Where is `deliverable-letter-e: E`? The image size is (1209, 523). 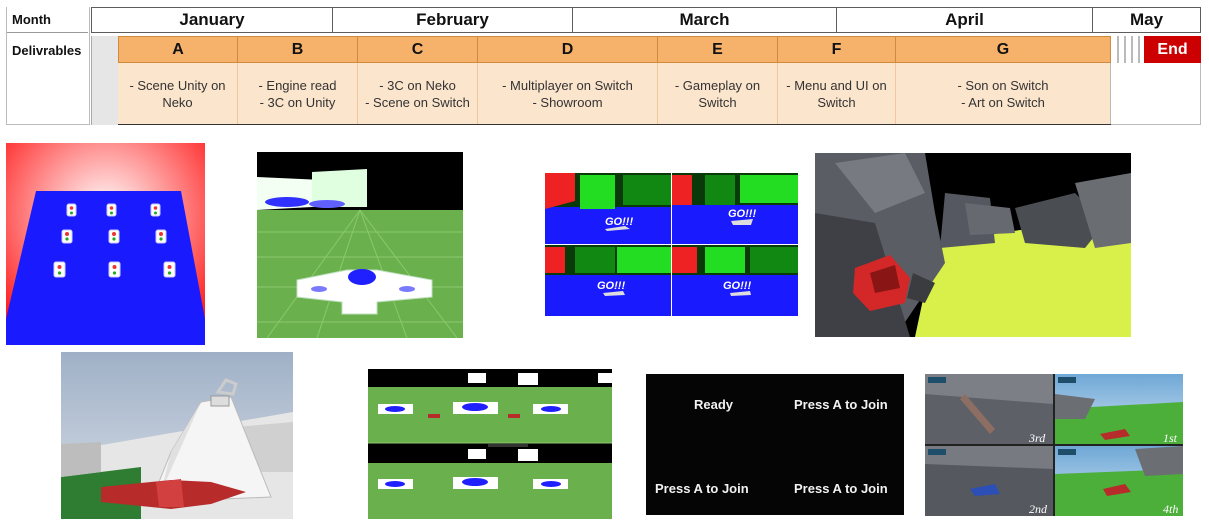 deliverable-letter-e: E is located at coordinates (718, 49).